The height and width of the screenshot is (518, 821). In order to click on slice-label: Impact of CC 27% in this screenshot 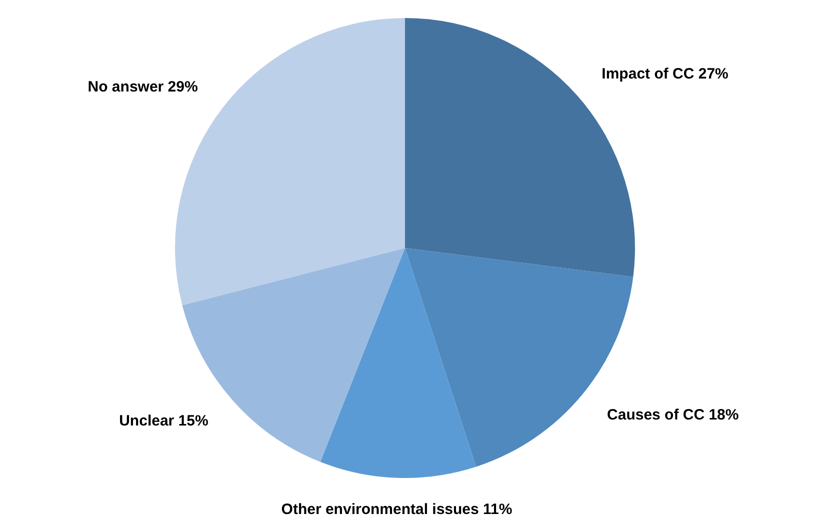, I will do `click(665, 74)`.